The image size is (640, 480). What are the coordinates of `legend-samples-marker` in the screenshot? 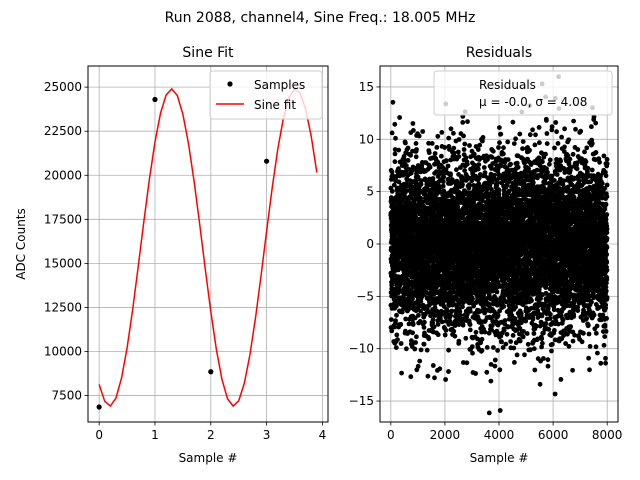 It's located at (230, 84).